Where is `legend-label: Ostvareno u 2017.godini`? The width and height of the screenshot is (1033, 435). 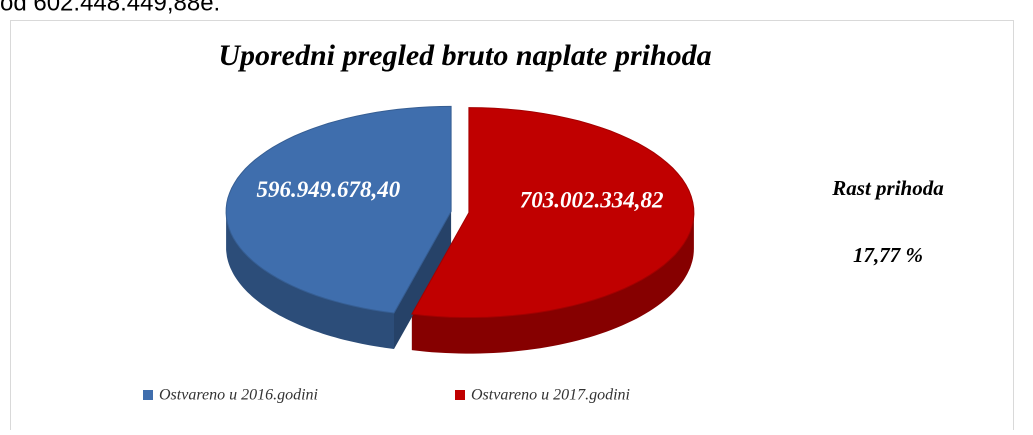
legend-label: Ostvareno u 2017.godini is located at coordinates (550, 395).